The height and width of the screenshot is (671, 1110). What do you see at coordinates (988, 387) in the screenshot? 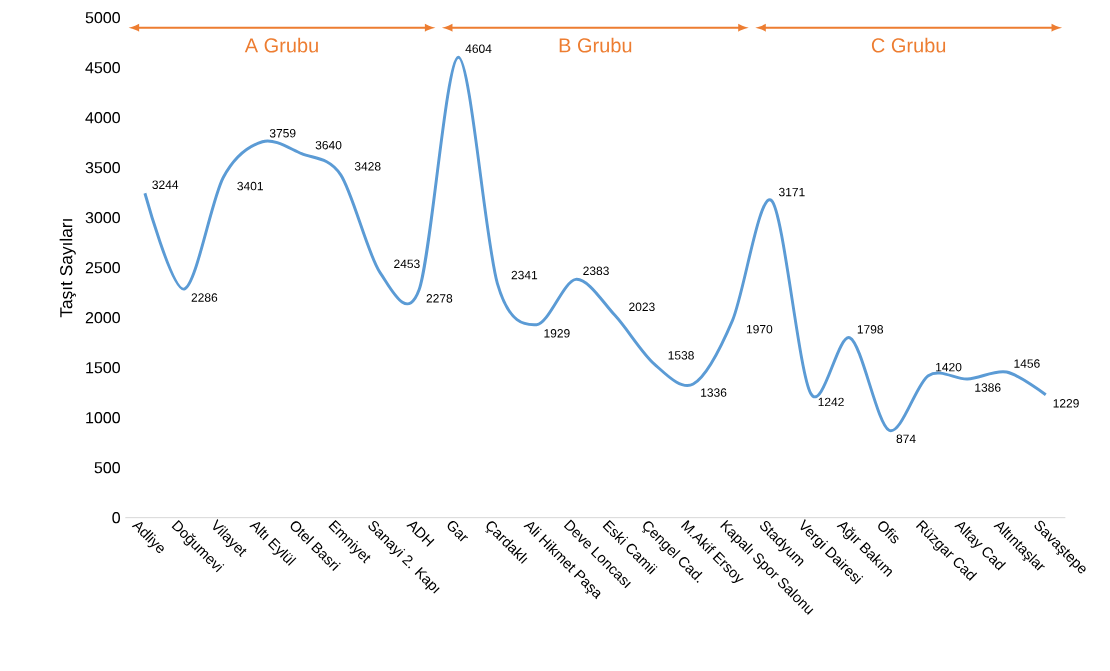
I see `data-label: 1386` at bounding box center [988, 387].